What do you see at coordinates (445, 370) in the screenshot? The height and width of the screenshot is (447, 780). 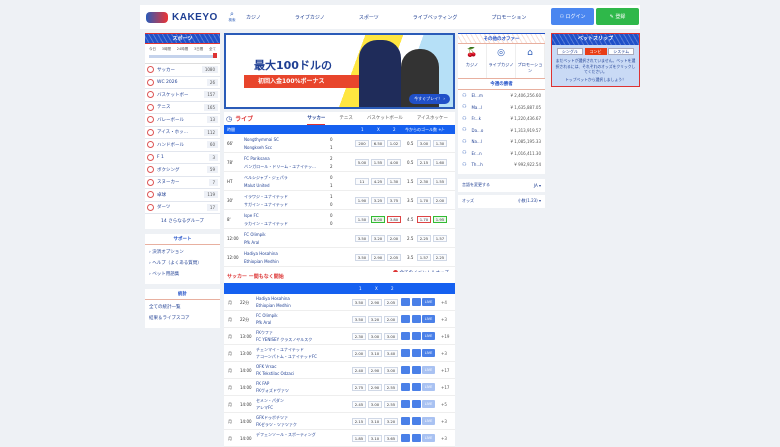 I see `more-markets-link: +17` at bounding box center [445, 370].